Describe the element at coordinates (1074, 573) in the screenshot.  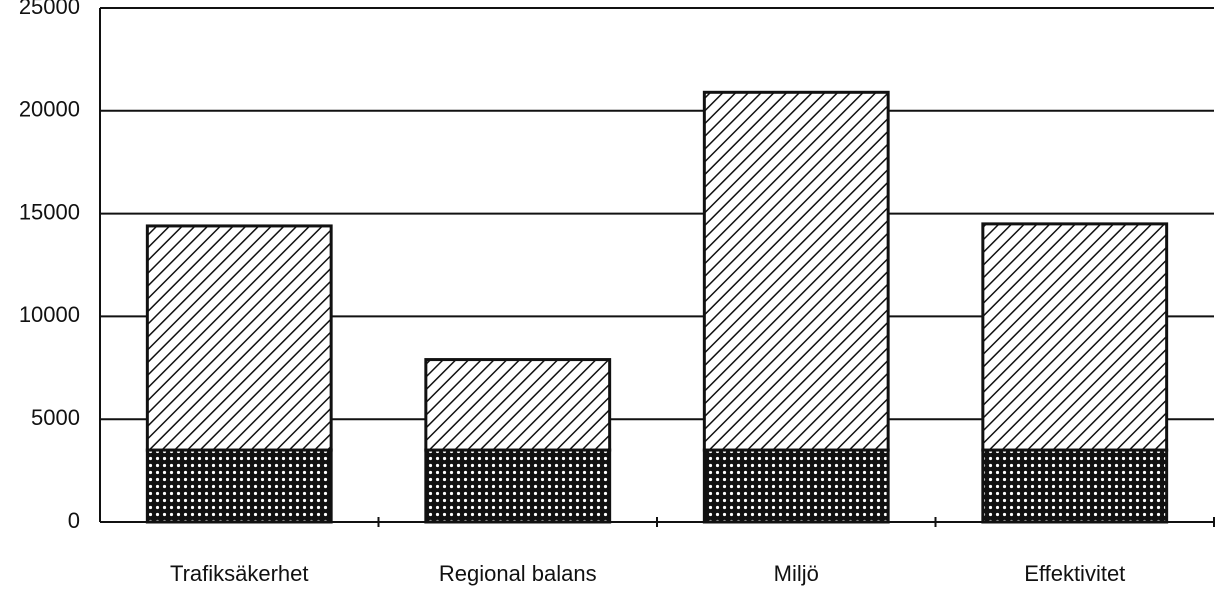
I see `x-tick-label: Effektivitet` at that location.